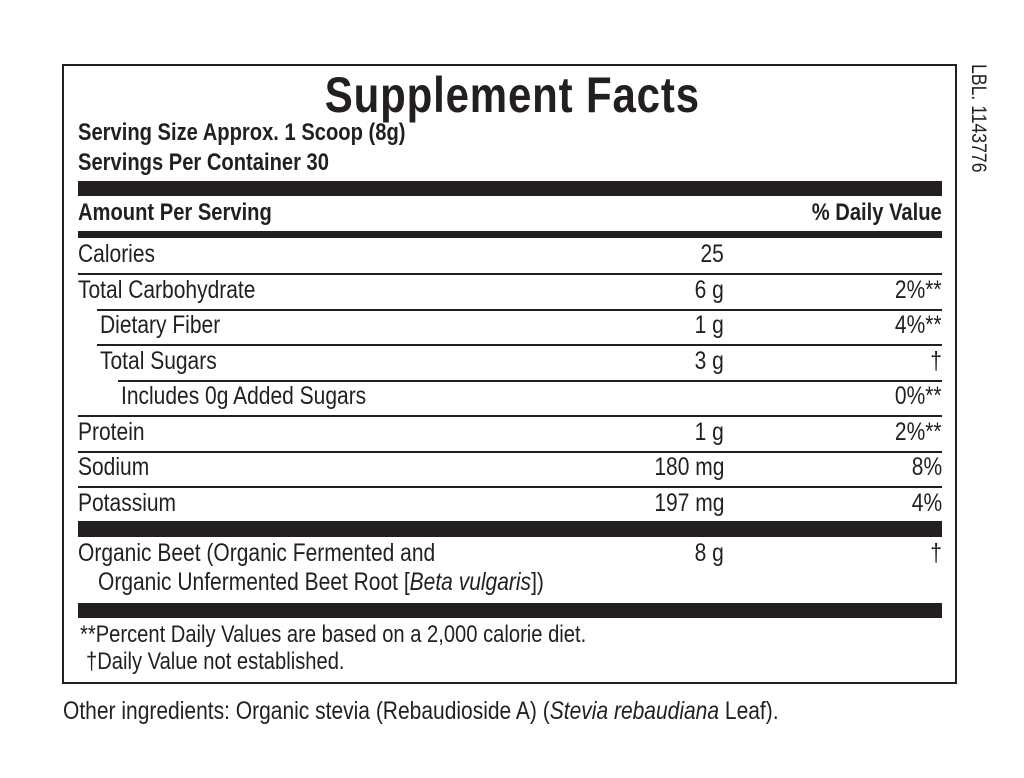  What do you see at coordinates (936, 360) in the screenshot?
I see `nutrient-daily-value: †` at bounding box center [936, 360].